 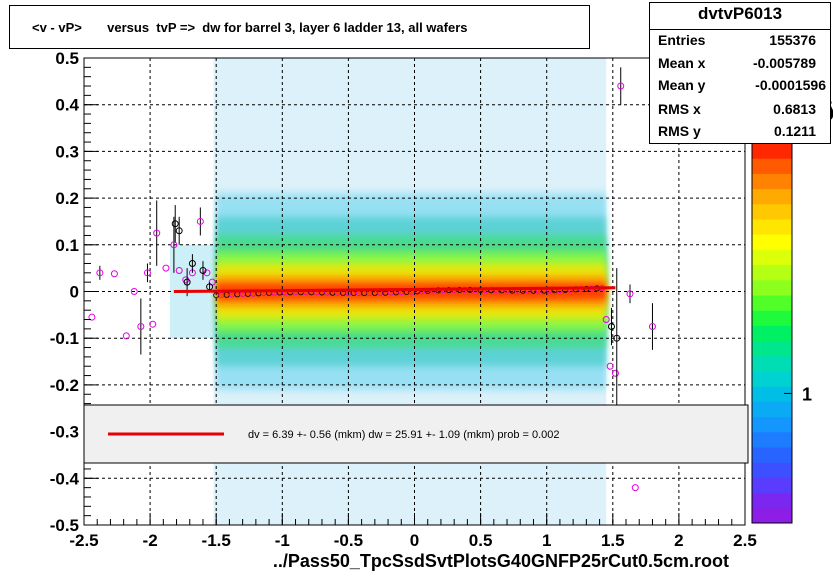 What do you see at coordinates (790, 85) in the screenshot?
I see `stat-meany-value: -0.0001596` at bounding box center [790, 85].